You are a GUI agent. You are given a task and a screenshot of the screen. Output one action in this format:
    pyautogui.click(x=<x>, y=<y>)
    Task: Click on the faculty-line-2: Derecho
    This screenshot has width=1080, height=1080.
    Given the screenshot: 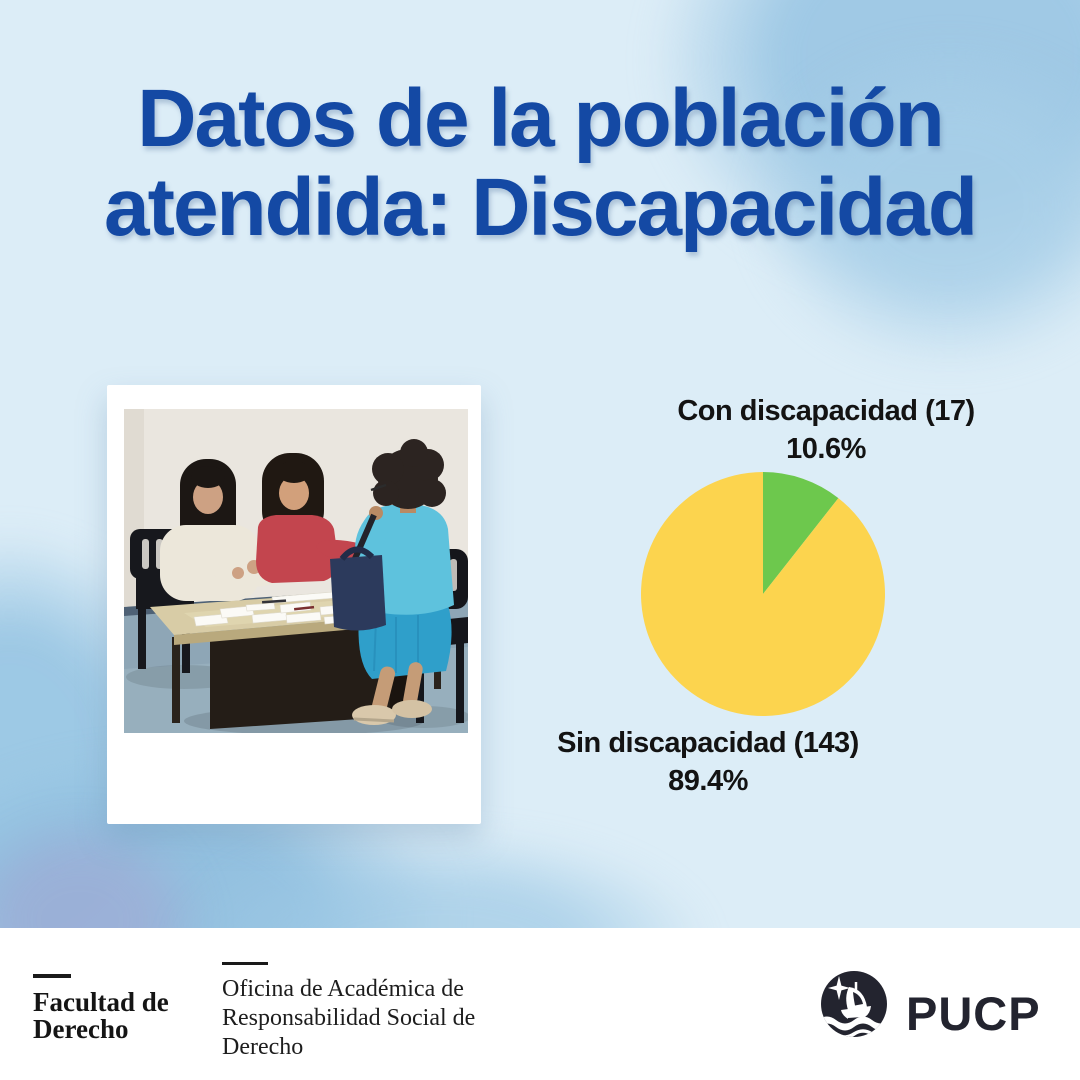 What is the action you would take?
    pyautogui.click(x=81, y=1029)
    